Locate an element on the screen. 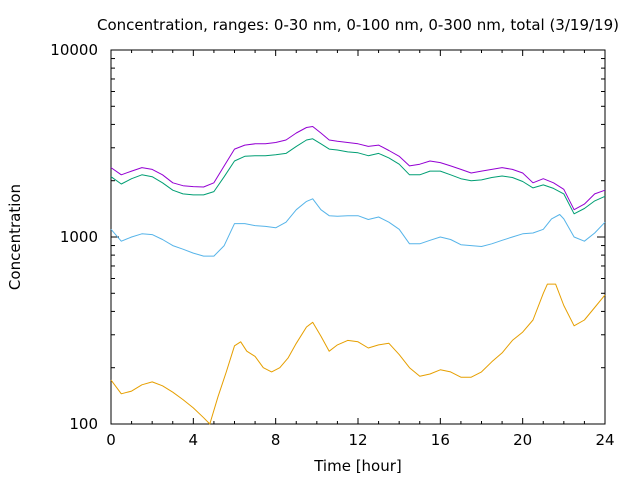 The width and height of the screenshot is (640, 480). x-tick-label: 16 is located at coordinates (440, 440).